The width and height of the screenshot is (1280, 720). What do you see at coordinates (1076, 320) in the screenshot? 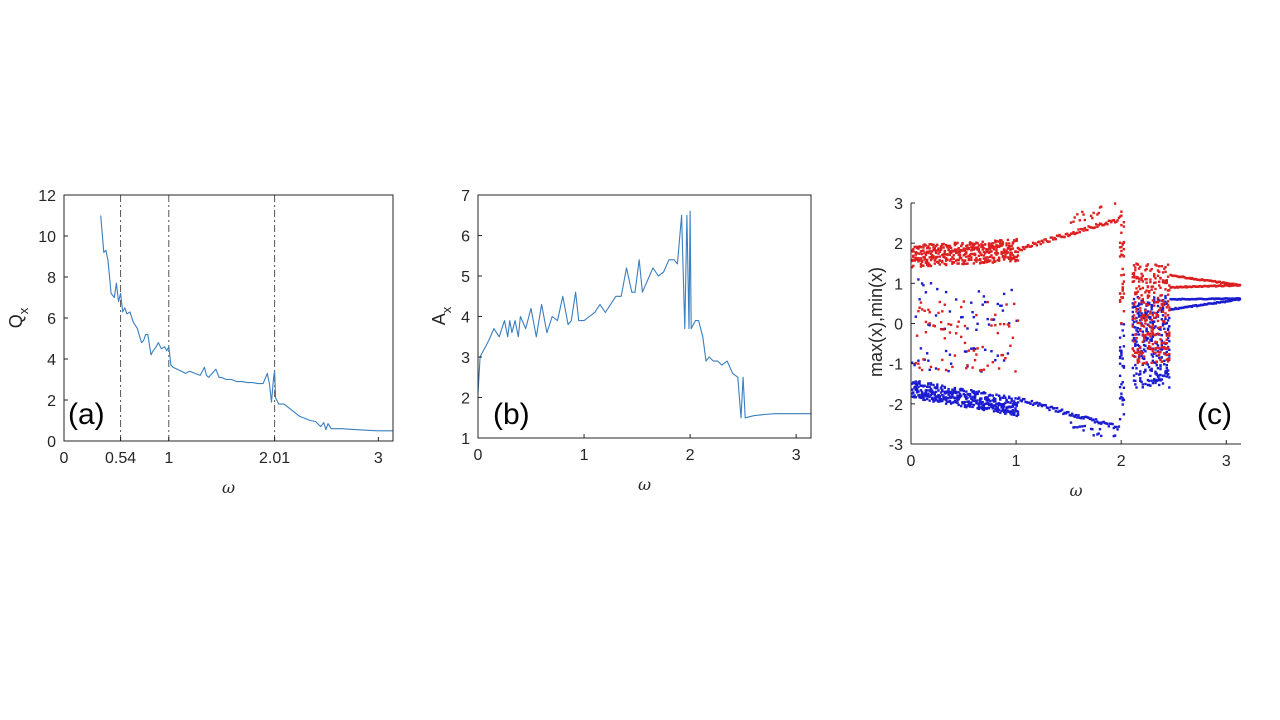
I see `panel-c-plot-layer` at bounding box center [1076, 320].